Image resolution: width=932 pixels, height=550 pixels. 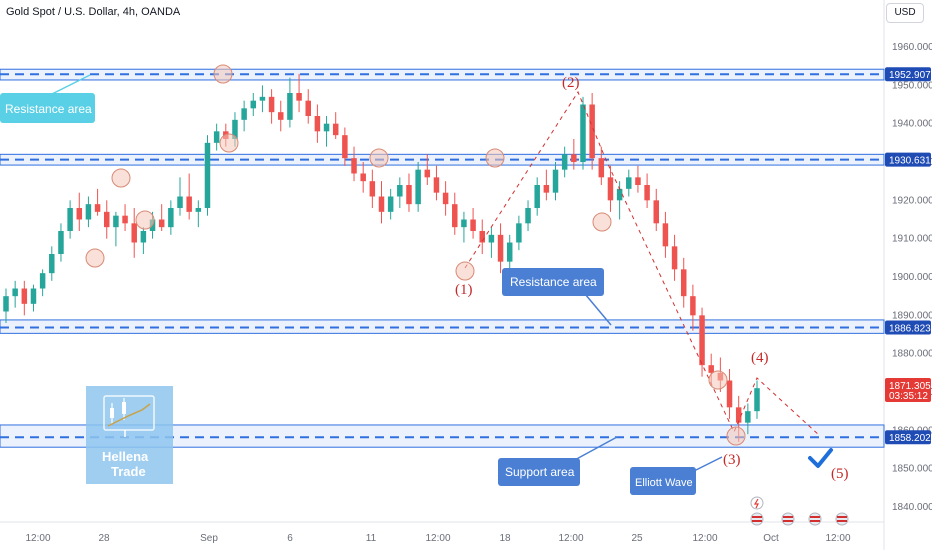 I want to click on time-tick-label: 6, so click(x=290, y=538).